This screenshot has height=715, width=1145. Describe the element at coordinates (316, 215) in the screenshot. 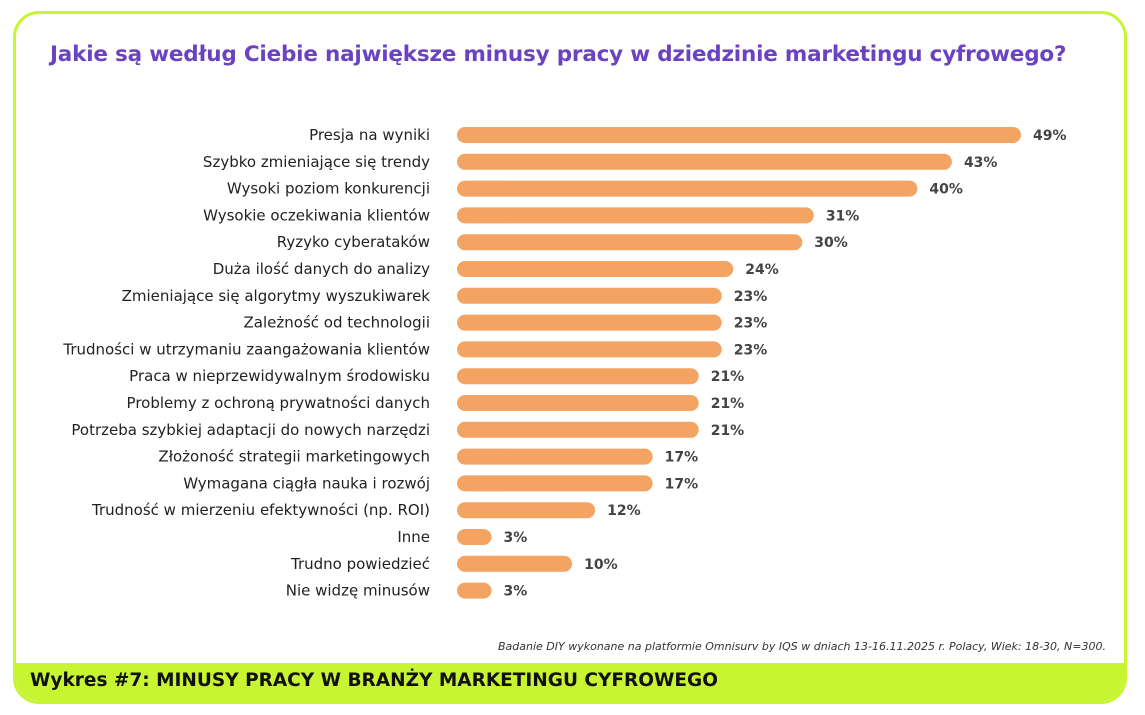

I see `category-label: Wysokie oczekiwania klientów` at that location.